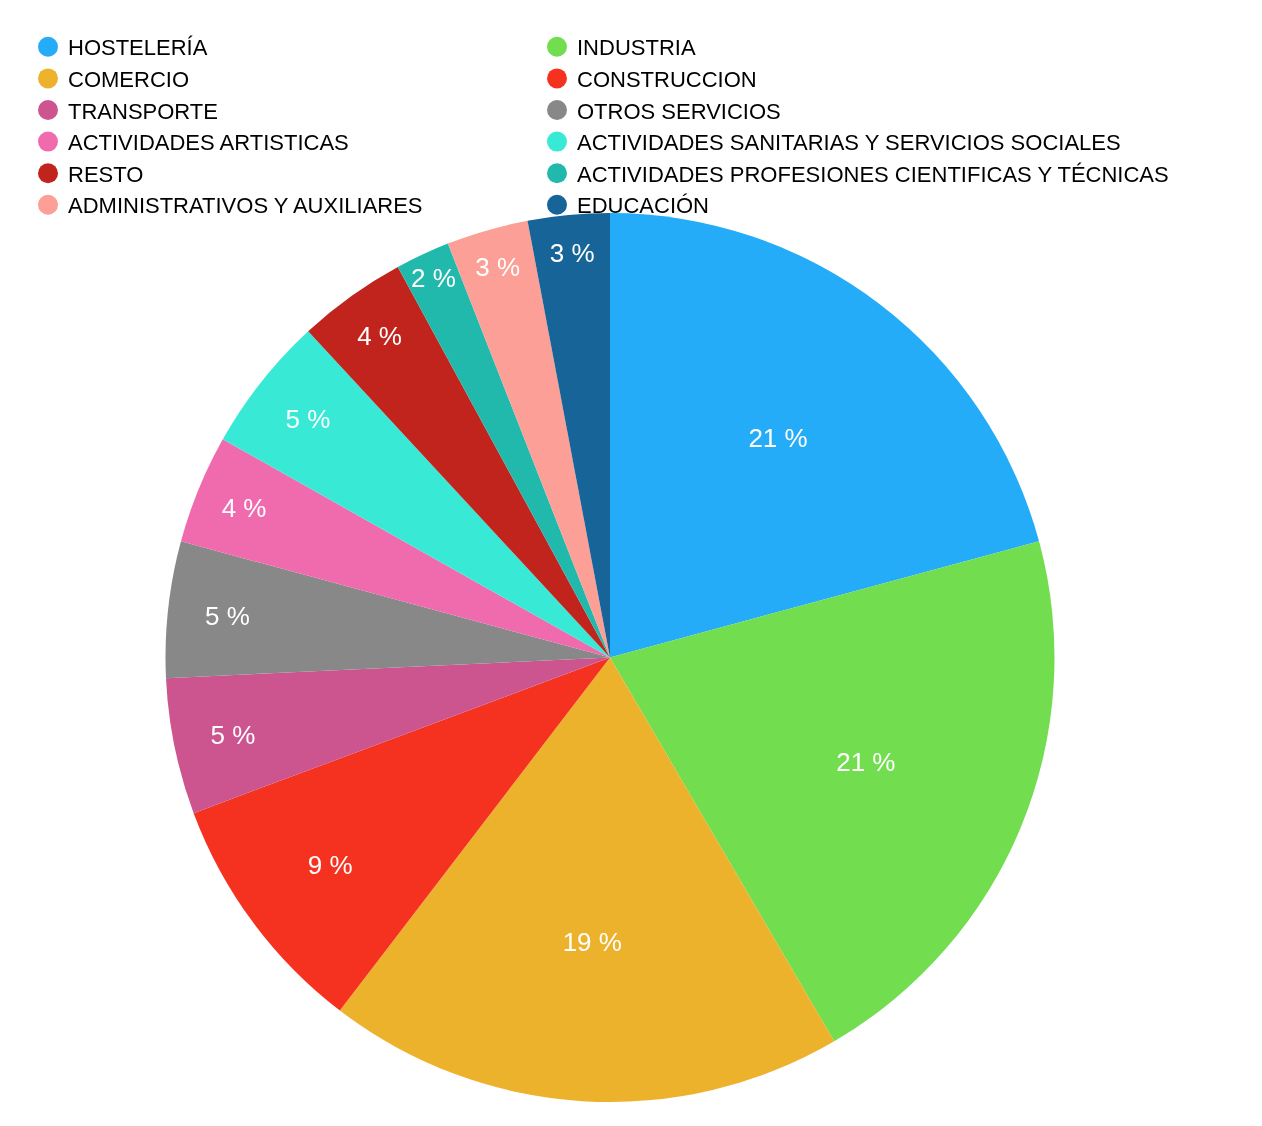 The width and height of the screenshot is (1262, 1126). I want to click on legend-label: COMERCIO, so click(128, 79).